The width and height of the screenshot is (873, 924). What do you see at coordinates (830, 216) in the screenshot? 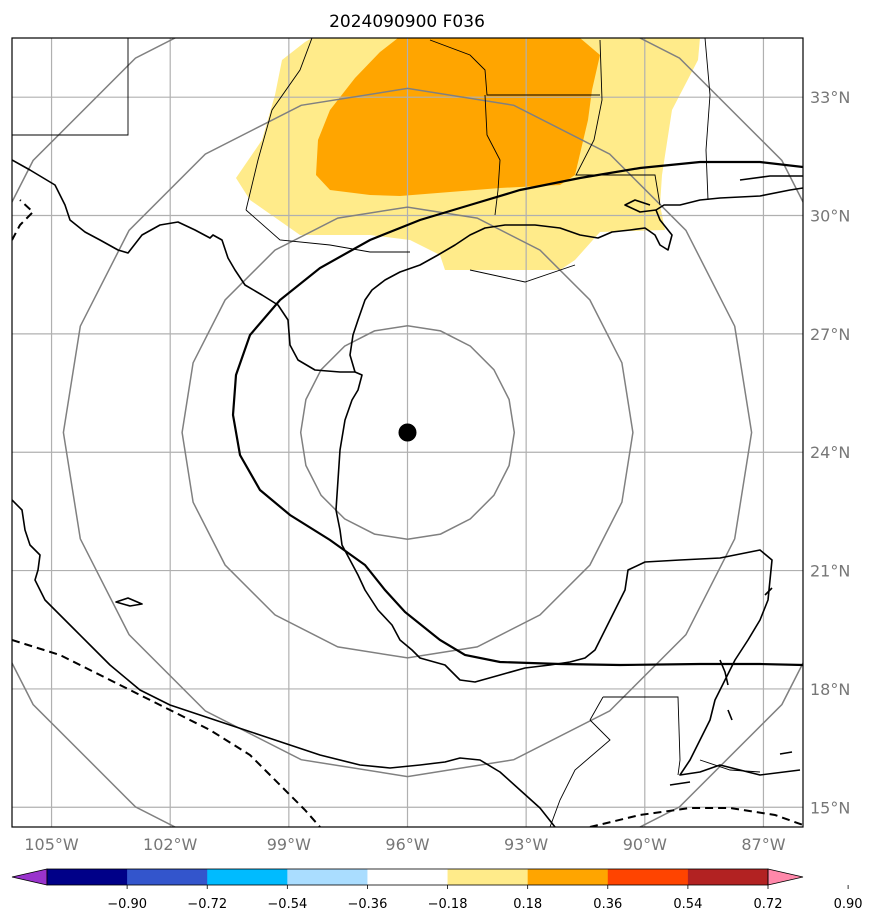
I see `latitude-label: 30°N` at bounding box center [830, 216].